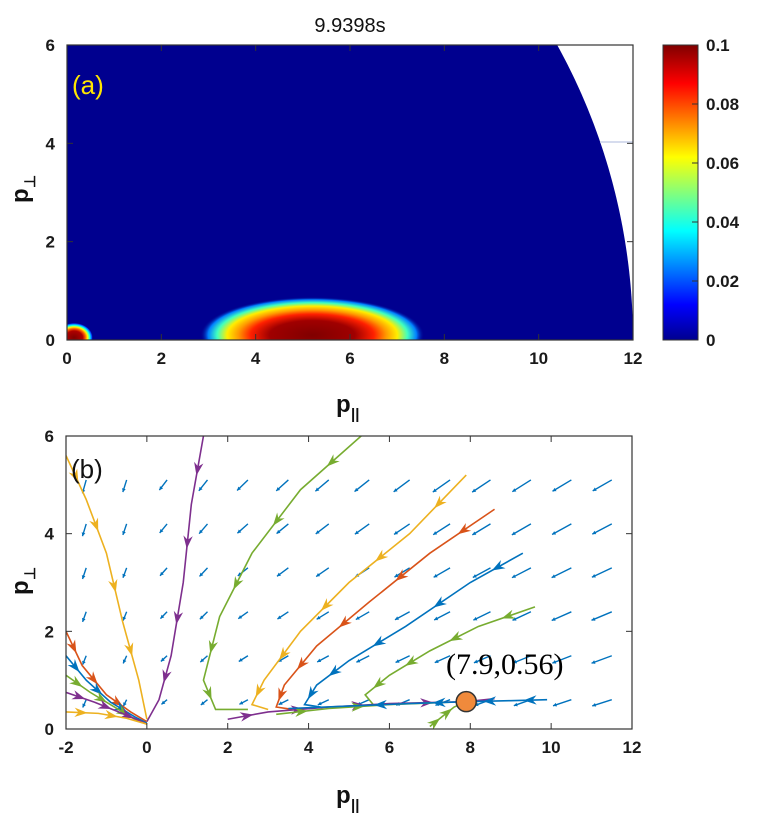  I want to click on xlabel-sub: ||, so click(355, 805).